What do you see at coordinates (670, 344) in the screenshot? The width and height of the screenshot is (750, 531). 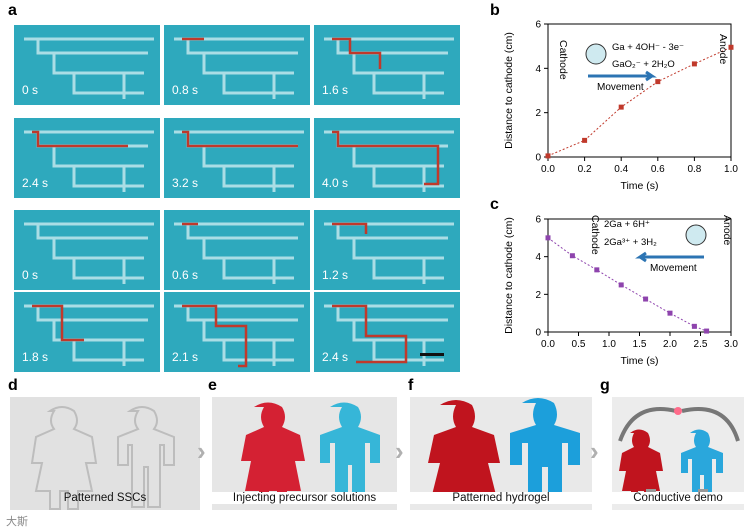 I see `x-tick-label: 2.0` at bounding box center [670, 344].